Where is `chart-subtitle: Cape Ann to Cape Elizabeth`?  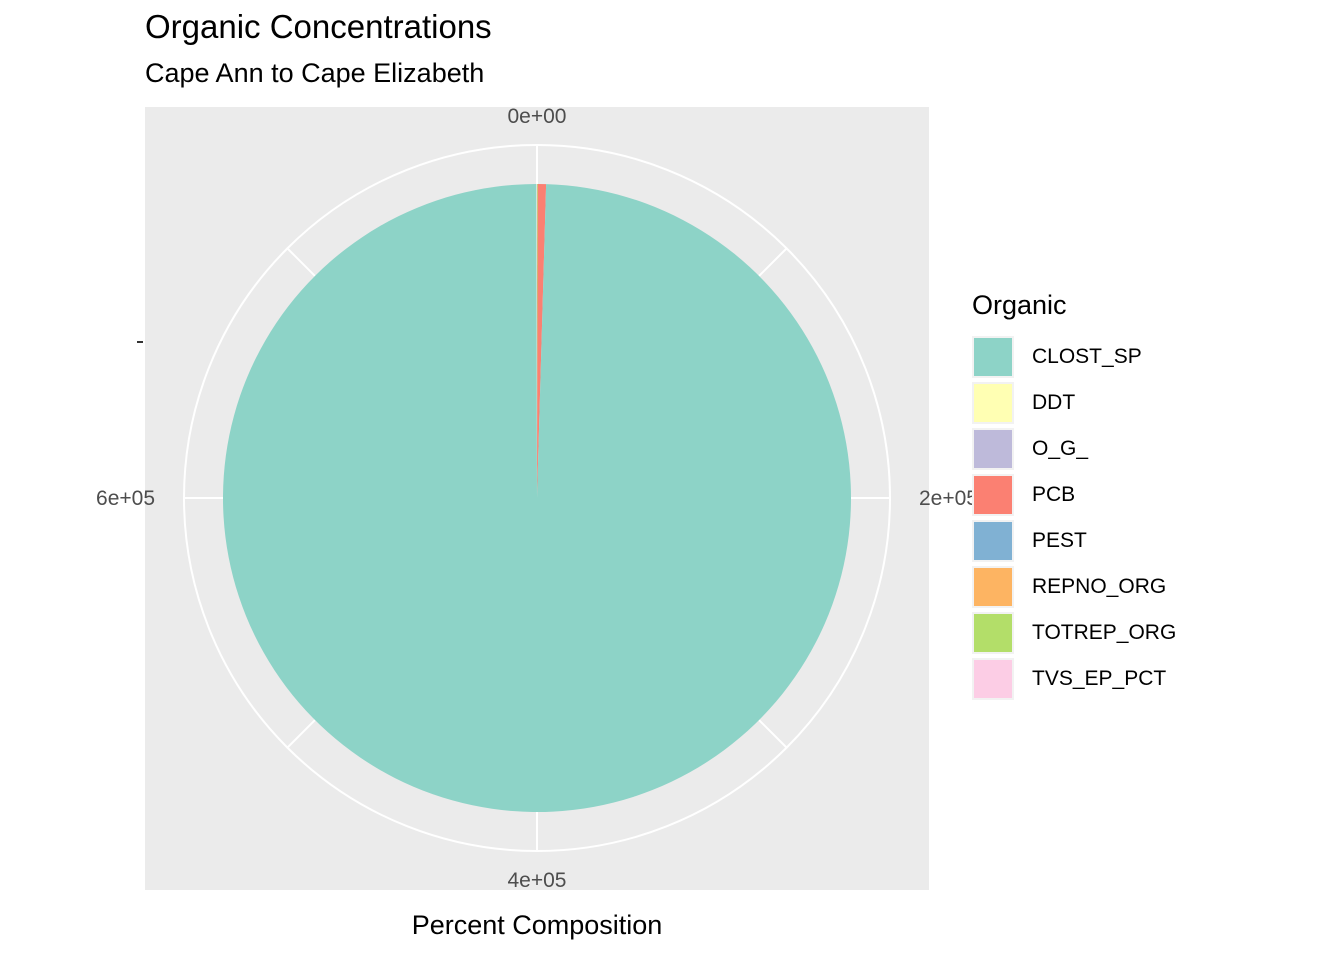
chart-subtitle: Cape Ann to Cape Elizabeth is located at coordinates (315, 73).